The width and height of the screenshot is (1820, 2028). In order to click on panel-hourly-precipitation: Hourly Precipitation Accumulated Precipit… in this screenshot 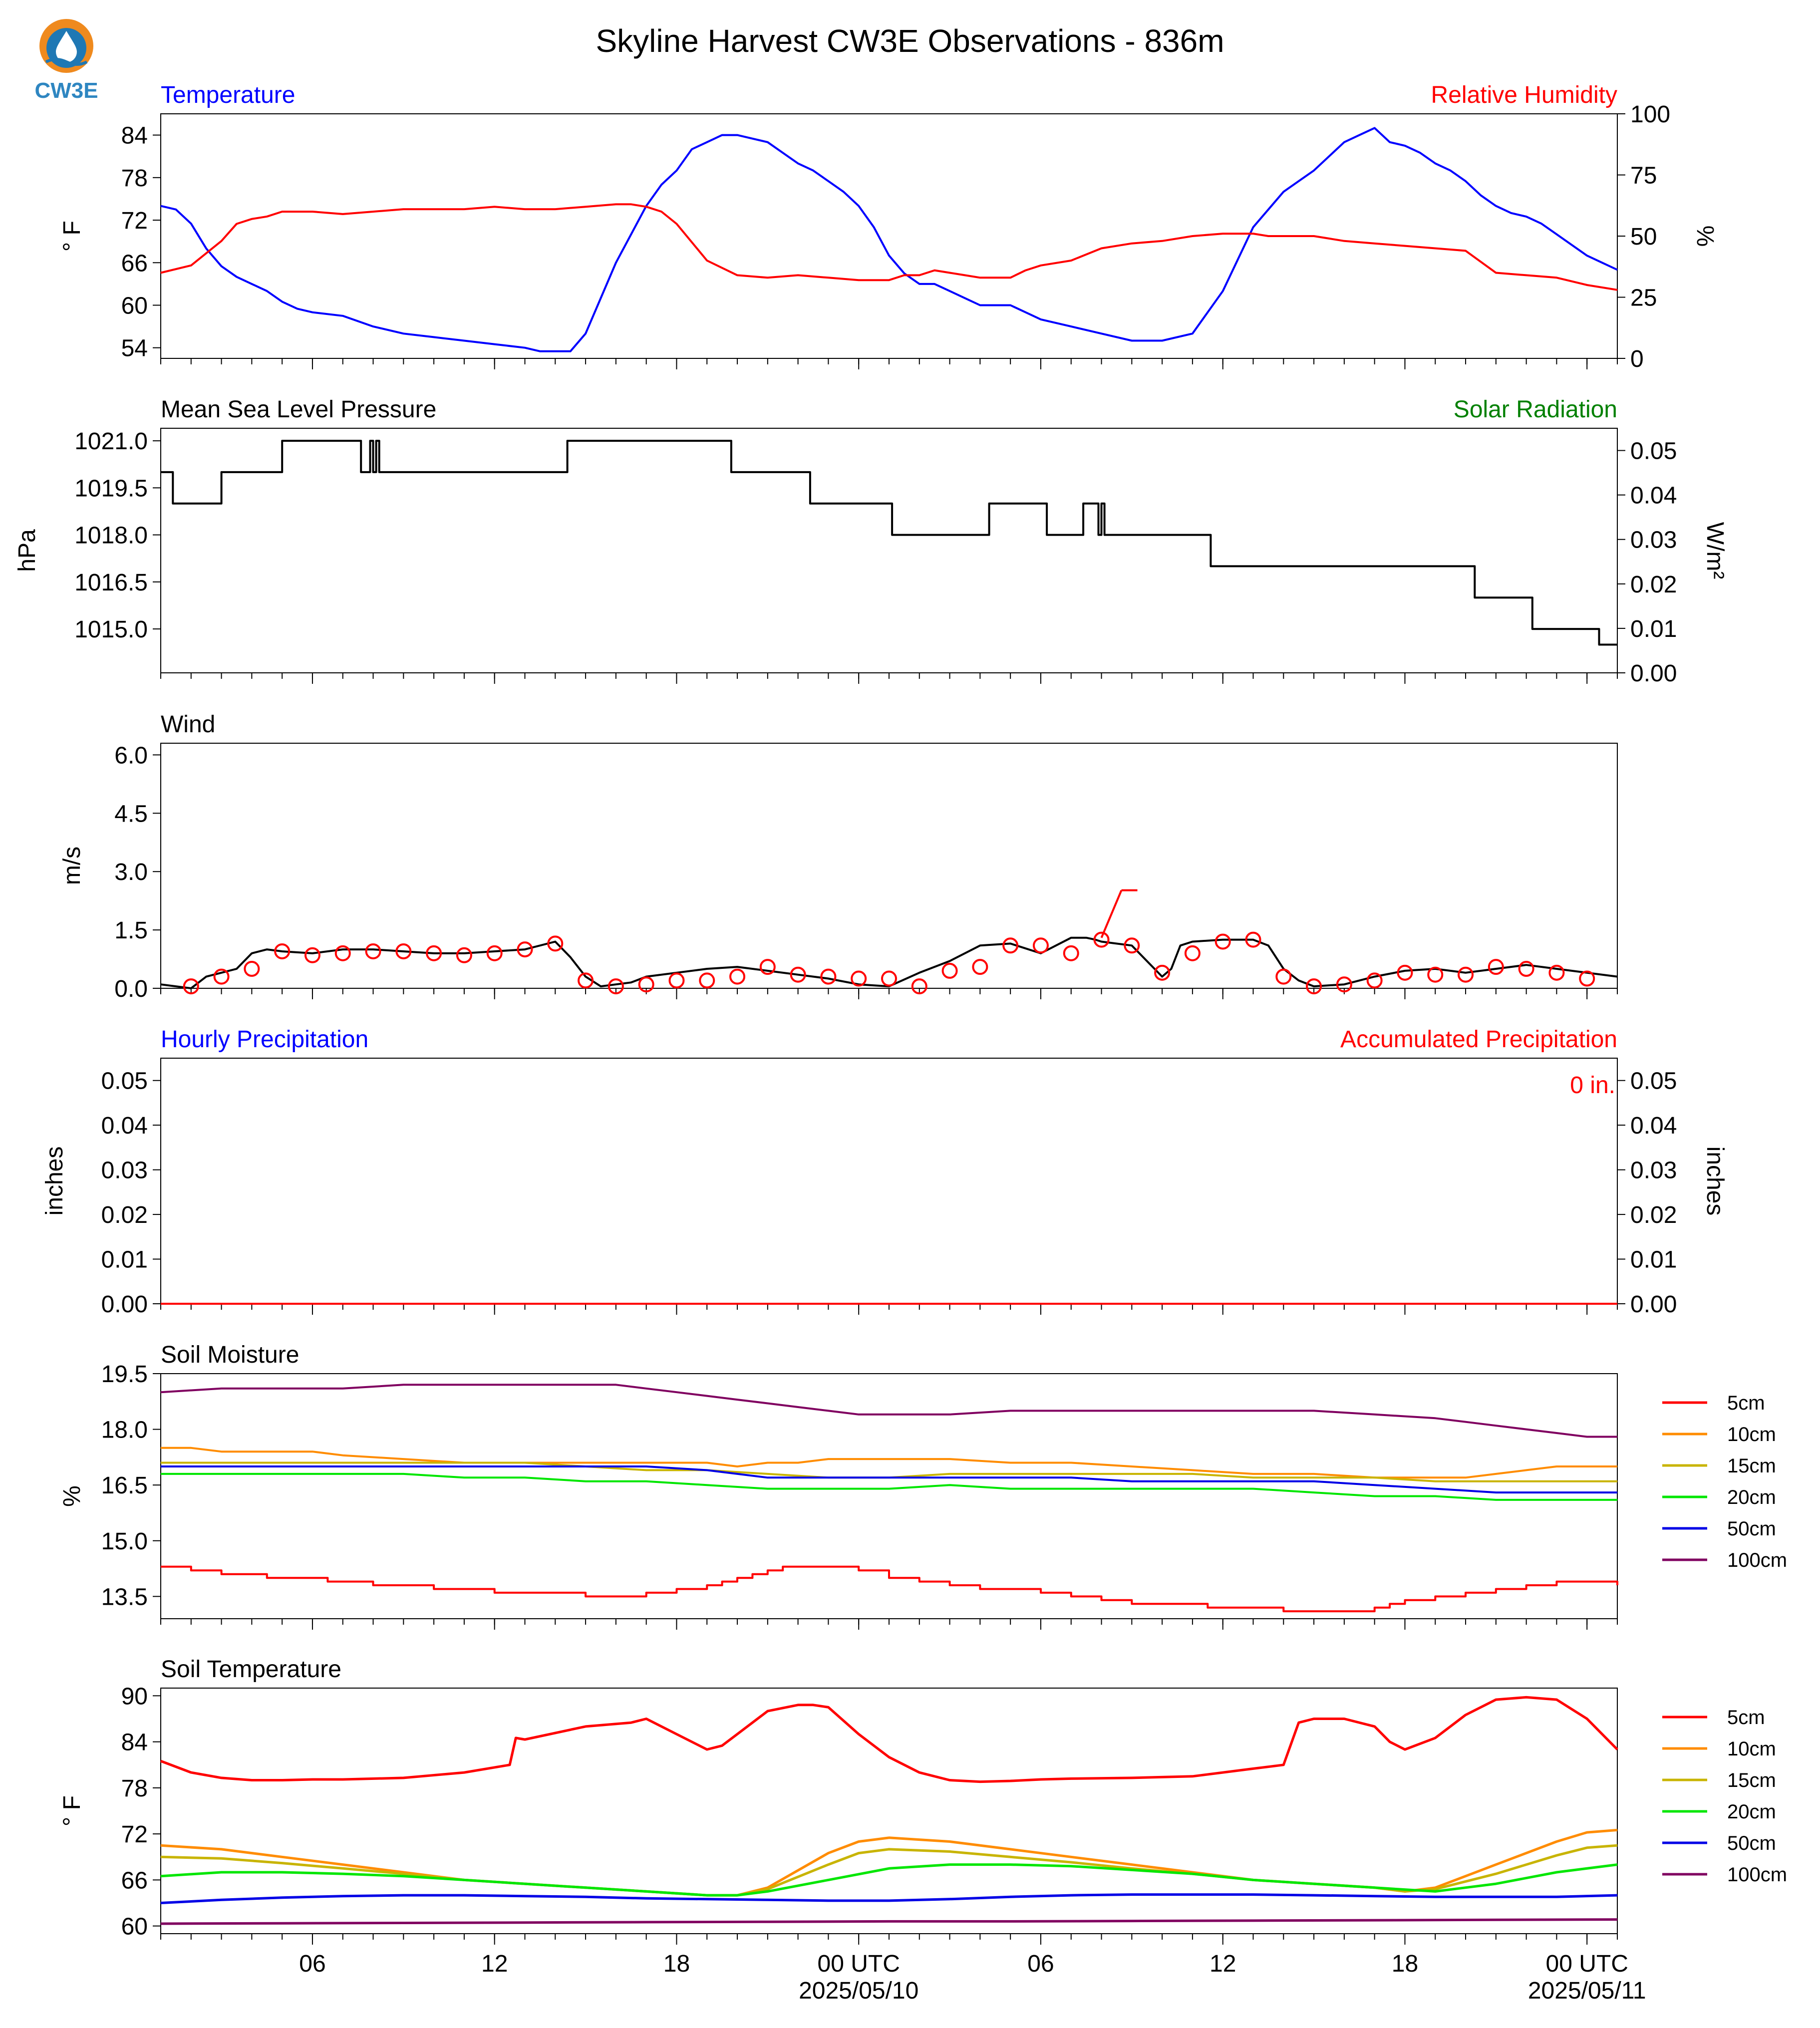, I will do `click(884, 1172)`.